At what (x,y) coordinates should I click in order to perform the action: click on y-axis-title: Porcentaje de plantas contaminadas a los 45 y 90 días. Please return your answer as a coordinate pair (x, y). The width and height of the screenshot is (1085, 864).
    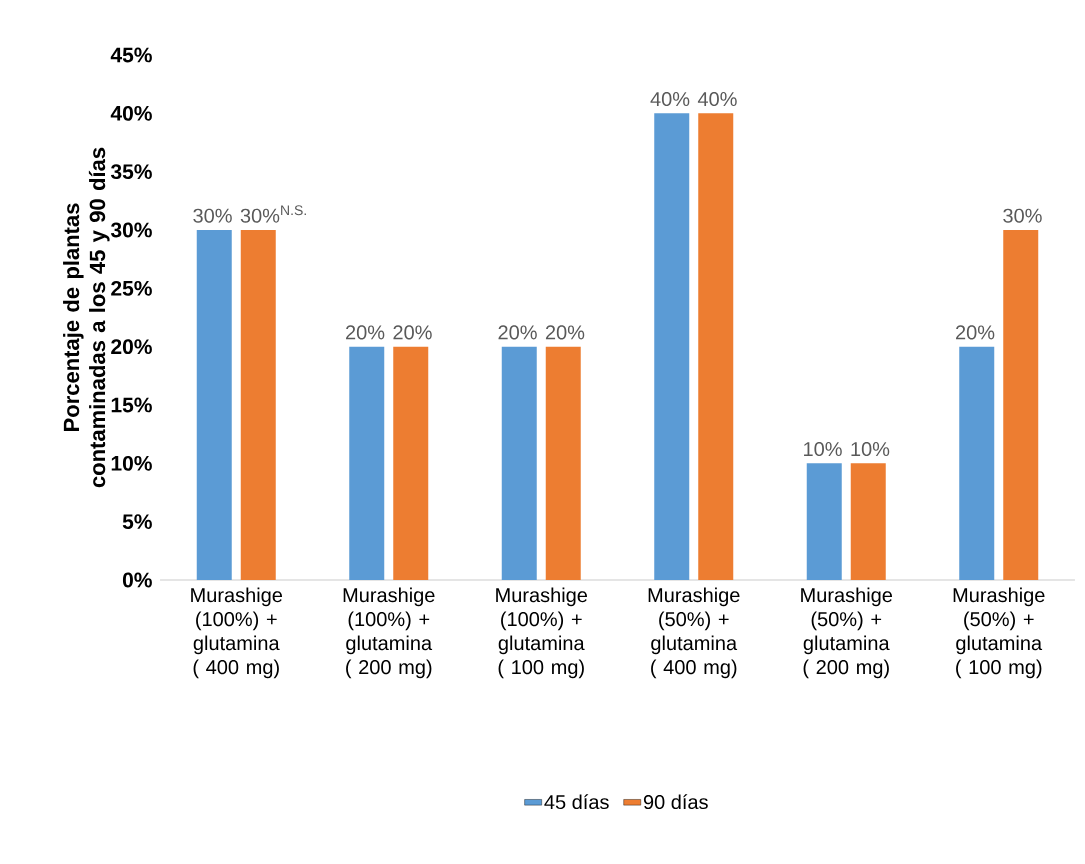
    Looking at the image, I should click on (86, 317).